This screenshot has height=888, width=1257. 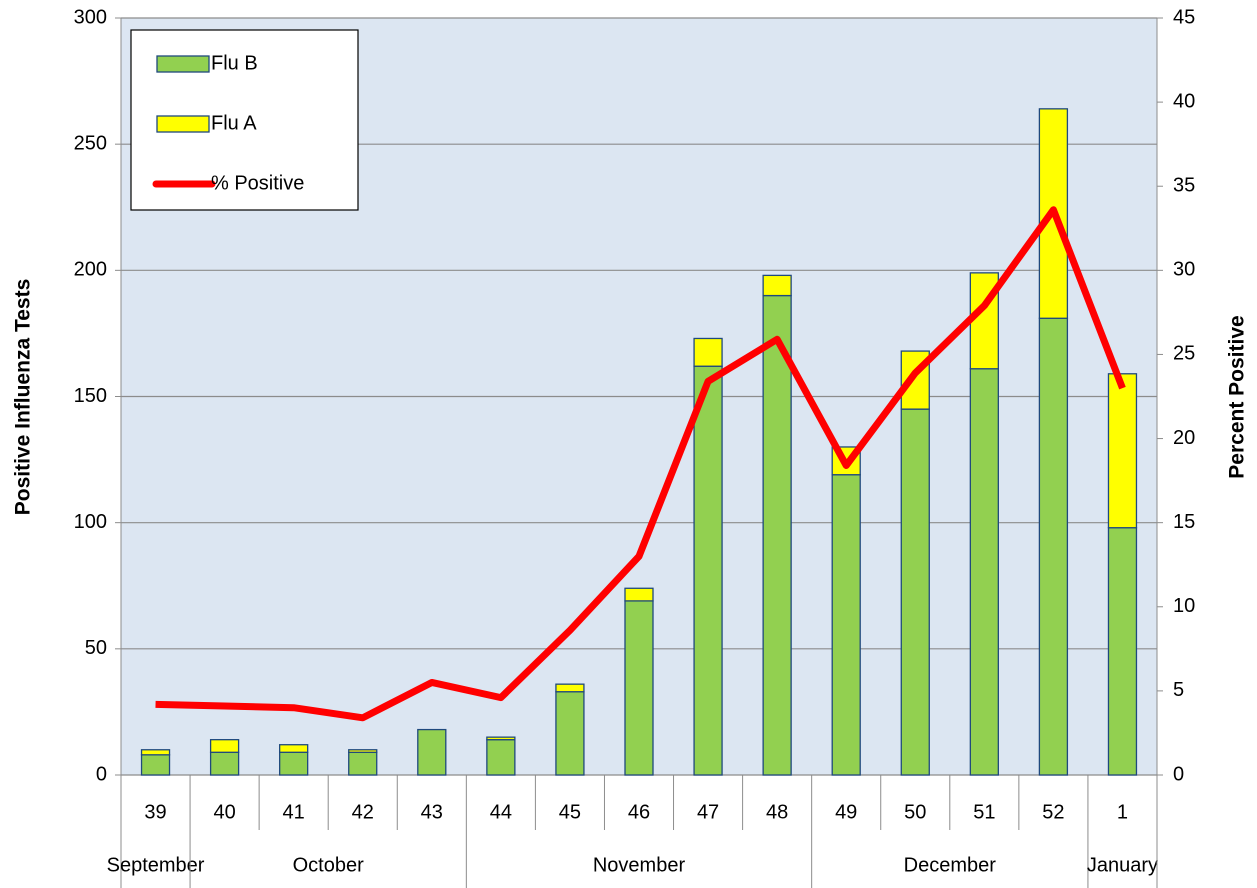 What do you see at coordinates (1122, 812) in the screenshot?
I see `x-tick-label: 1` at bounding box center [1122, 812].